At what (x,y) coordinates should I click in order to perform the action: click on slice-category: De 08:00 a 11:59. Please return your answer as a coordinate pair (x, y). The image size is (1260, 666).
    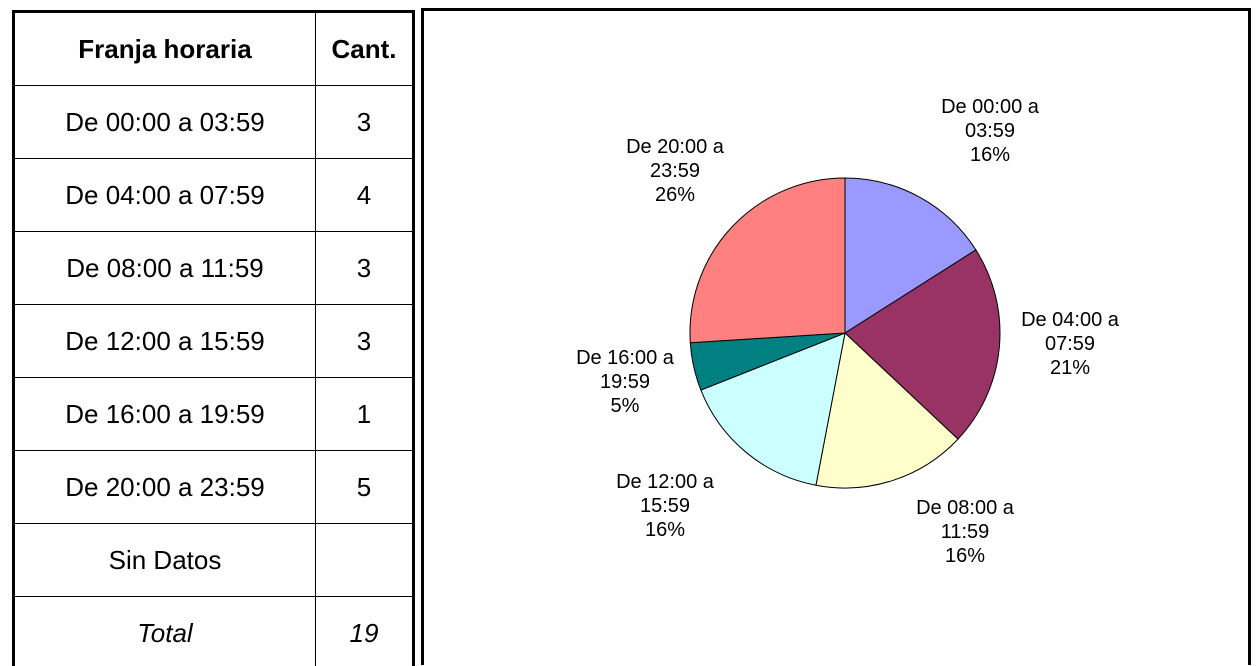
    Looking at the image, I should click on (965, 520).